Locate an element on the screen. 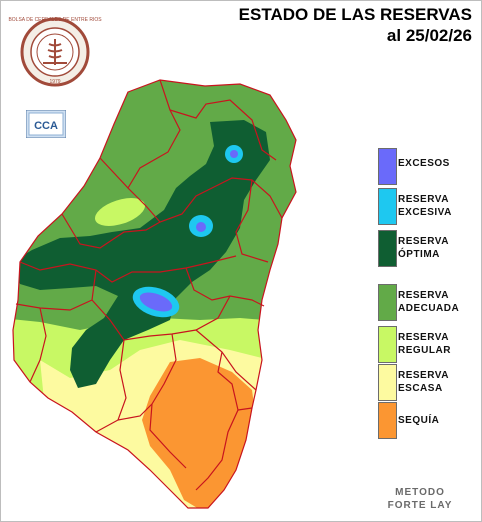 The width and height of the screenshot is (482, 522). cca-text: CCA is located at coordinates (46, 126).